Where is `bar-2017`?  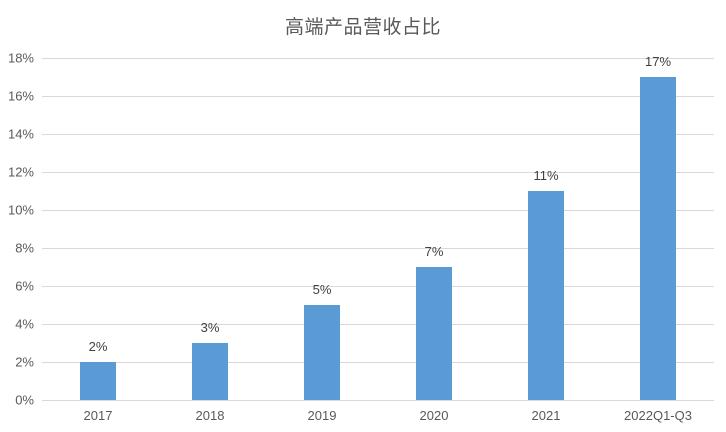
bar-2017 is located at coordinates (98, 381).